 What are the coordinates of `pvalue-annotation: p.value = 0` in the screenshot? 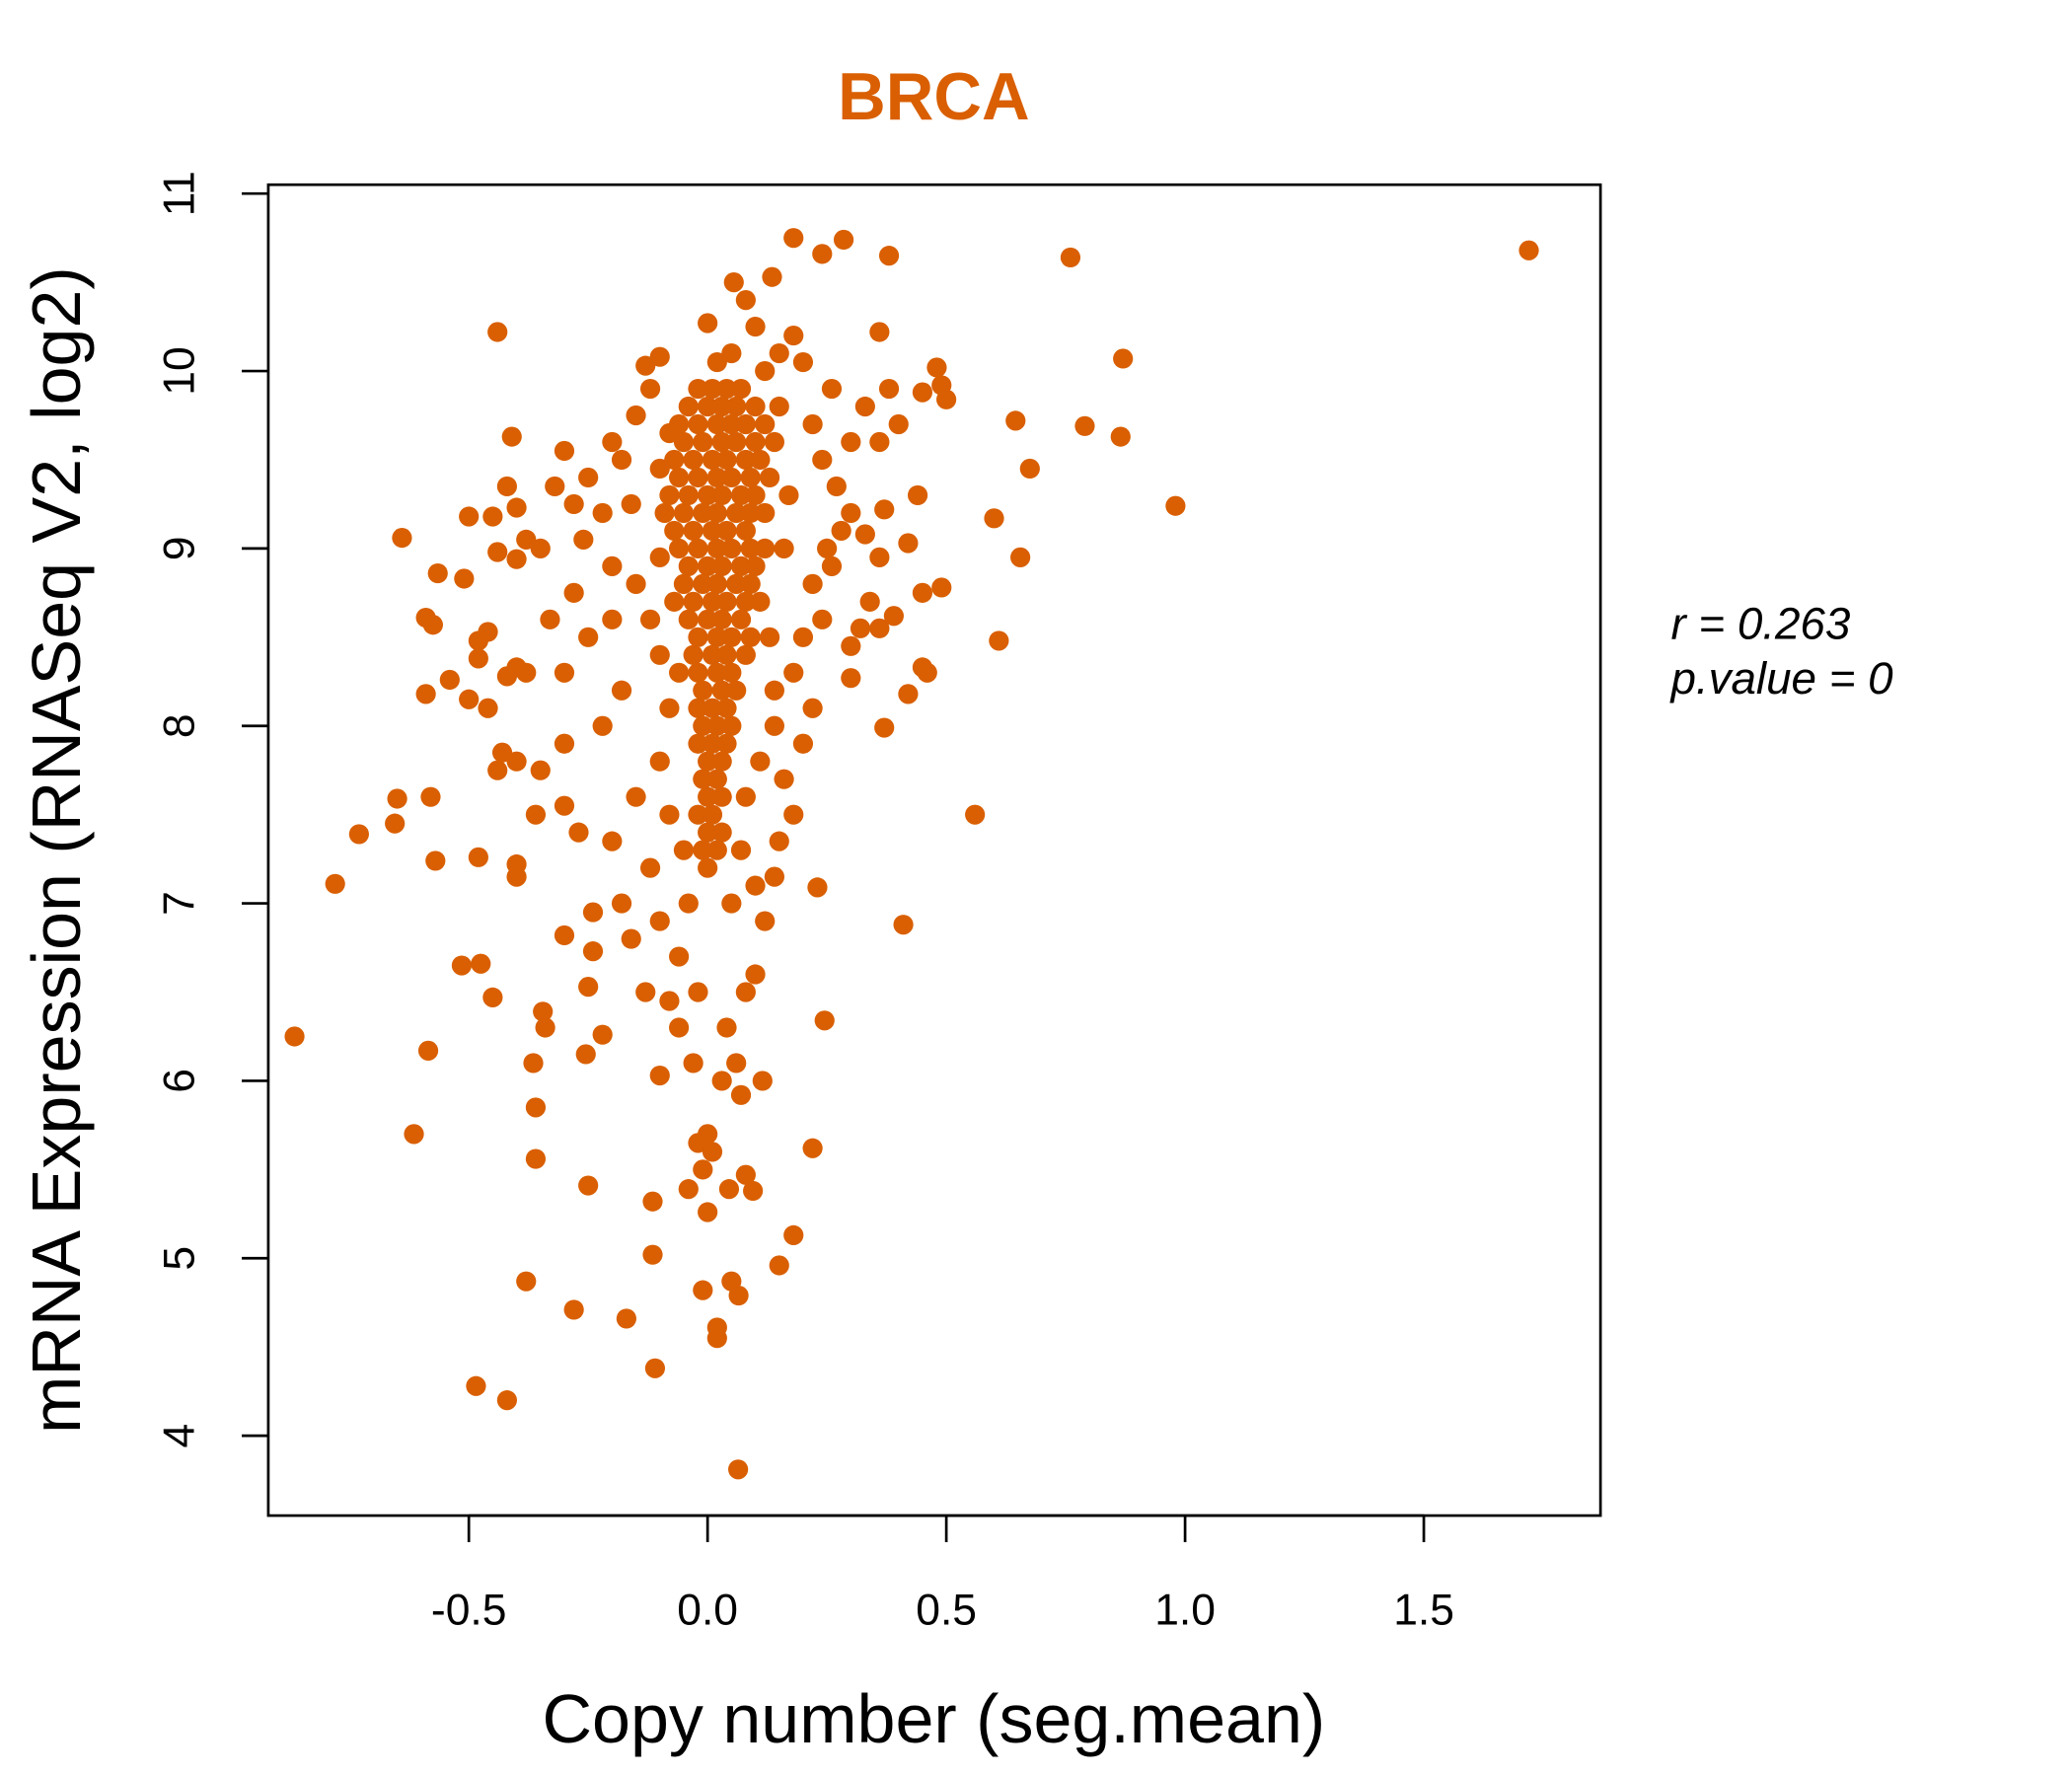 It's located at (1781, 678).